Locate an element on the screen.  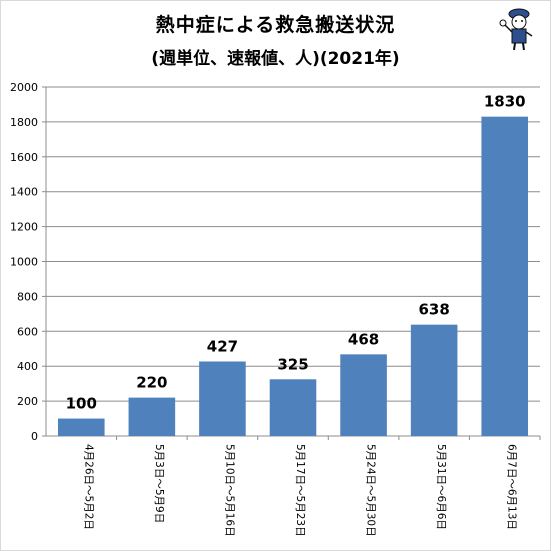
y-tick-label: 400 is located at coordinates (27, 366).